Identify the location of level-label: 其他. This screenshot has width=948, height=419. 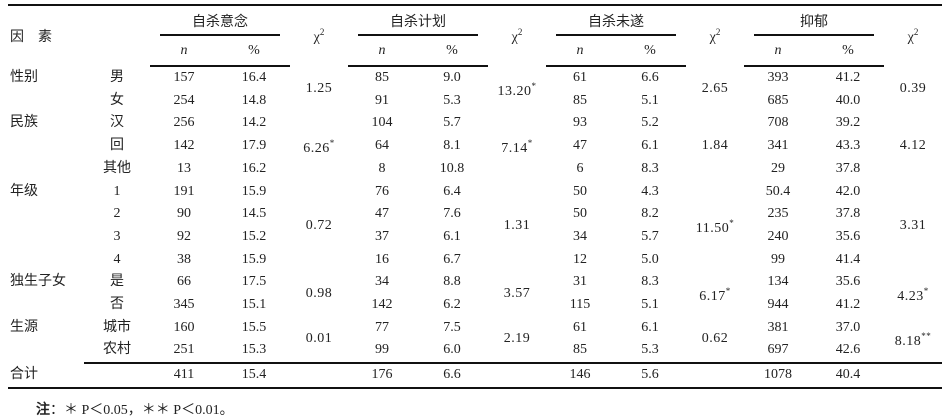
(117, 168).